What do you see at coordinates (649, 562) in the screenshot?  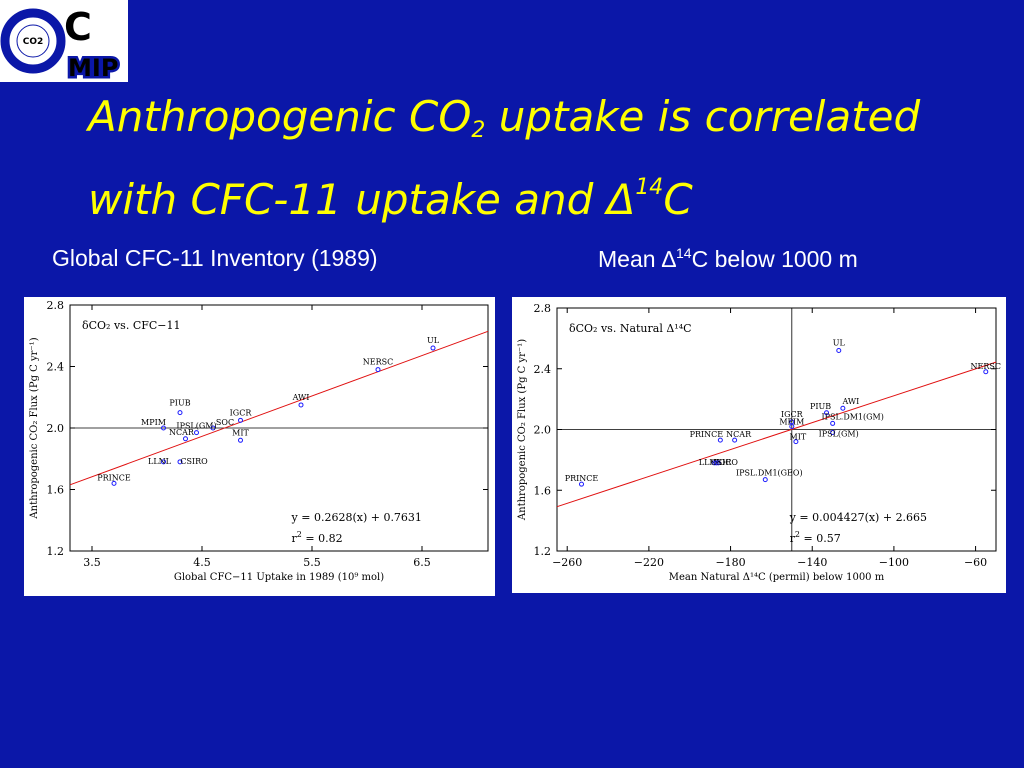 I see `c14-xtick-label: −220` at bounding box center [649, 562].